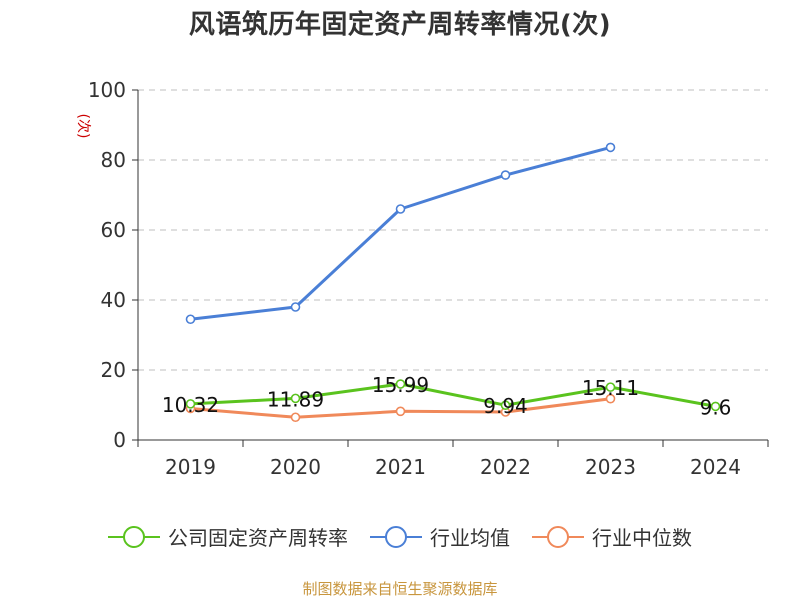 The width and height of the screenshot is (800, 600). What do you see at coordinates (107, 90) in the screenshot?
I see `y-tick-label: 100` at bounding box center [107, 90].